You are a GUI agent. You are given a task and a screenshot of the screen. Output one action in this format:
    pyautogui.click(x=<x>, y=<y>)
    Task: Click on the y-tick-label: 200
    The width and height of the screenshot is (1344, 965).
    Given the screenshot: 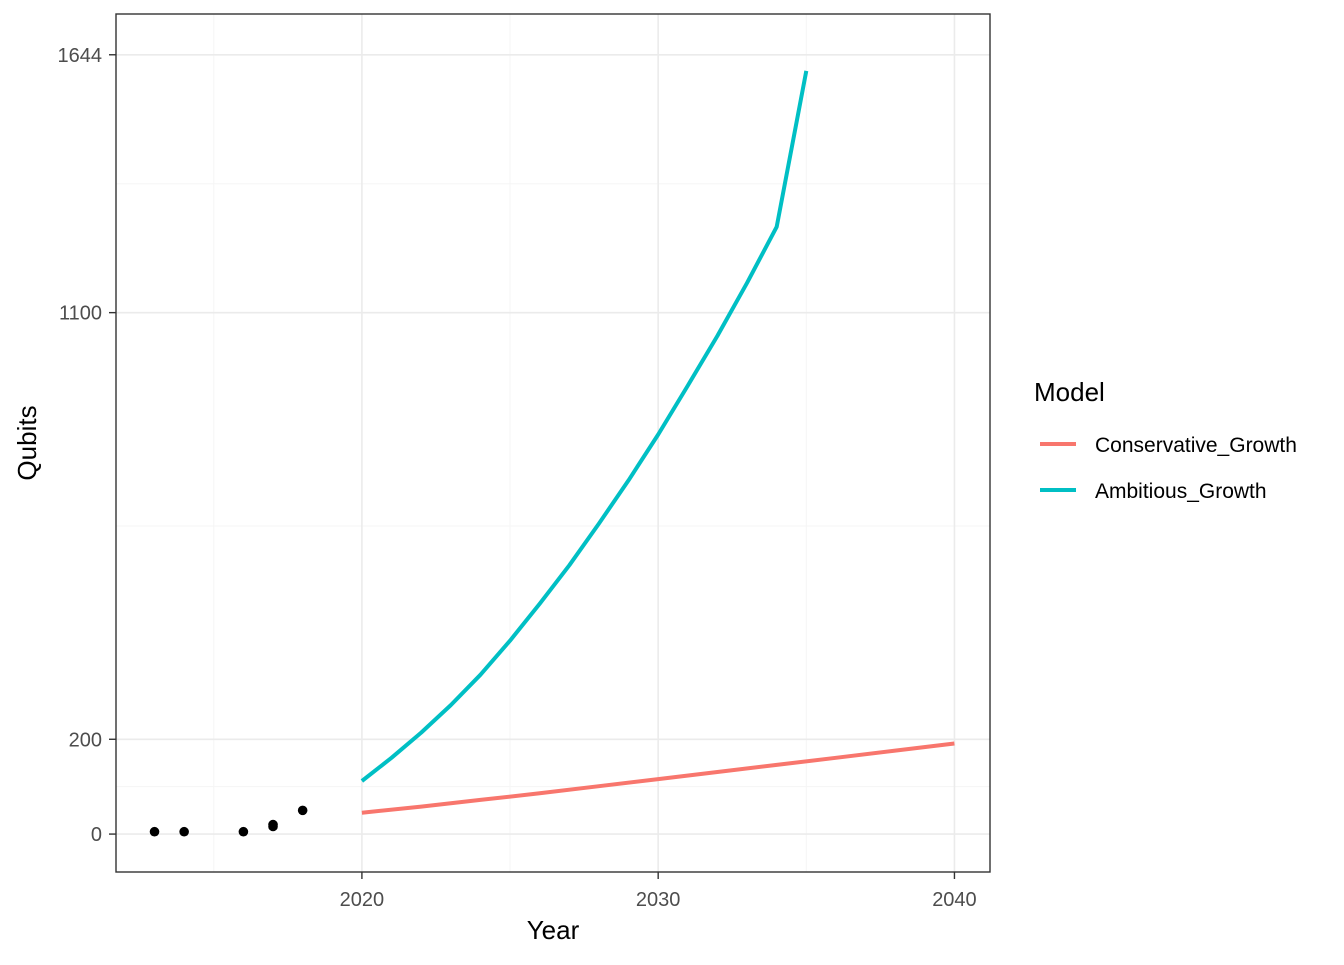 What is the action you would take?
    pyautogui.click(x=85, y=740)
    